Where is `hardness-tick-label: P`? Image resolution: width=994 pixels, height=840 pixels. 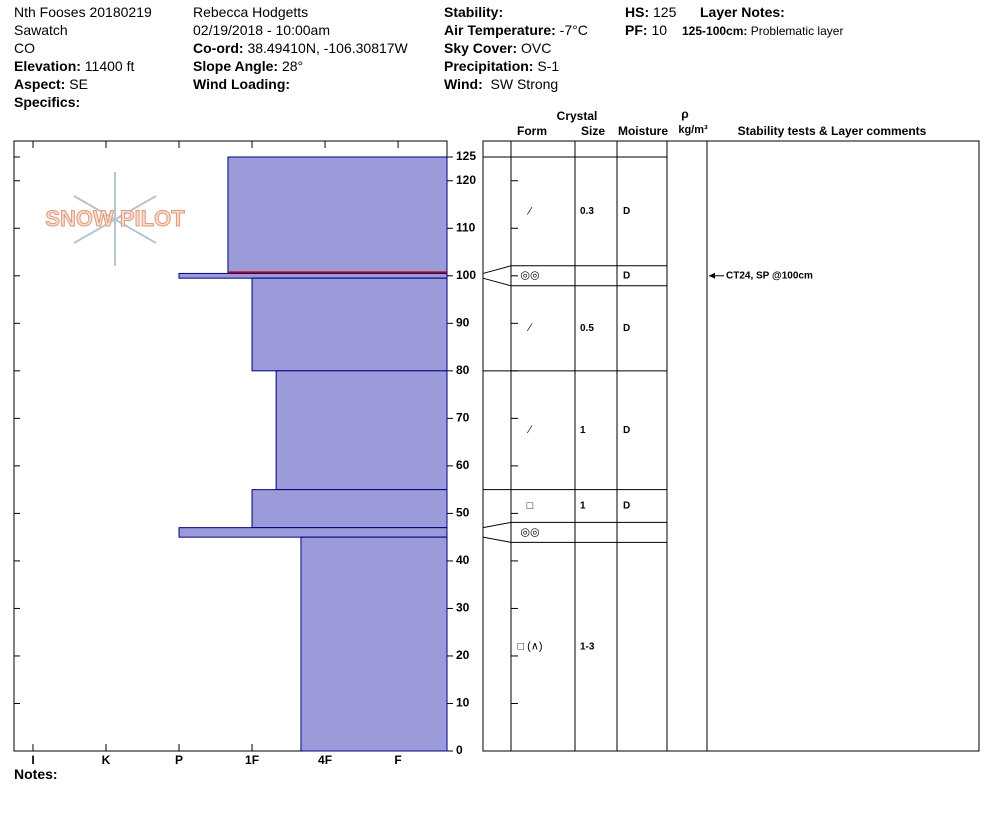 hardness-tick-label: P is located at coordinates (179, 760).